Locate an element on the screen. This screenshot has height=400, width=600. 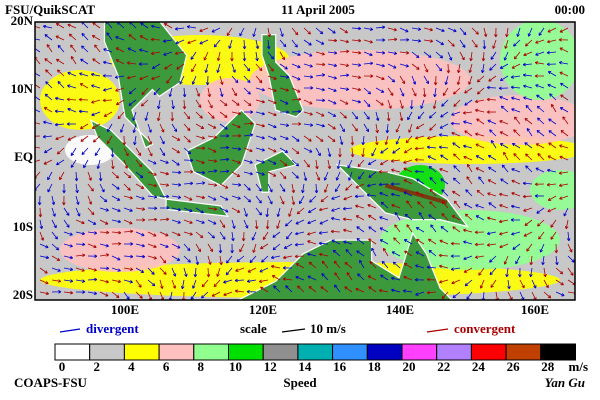
header-left: FSU/QuikSCAT is located at coordinates (50, 9).